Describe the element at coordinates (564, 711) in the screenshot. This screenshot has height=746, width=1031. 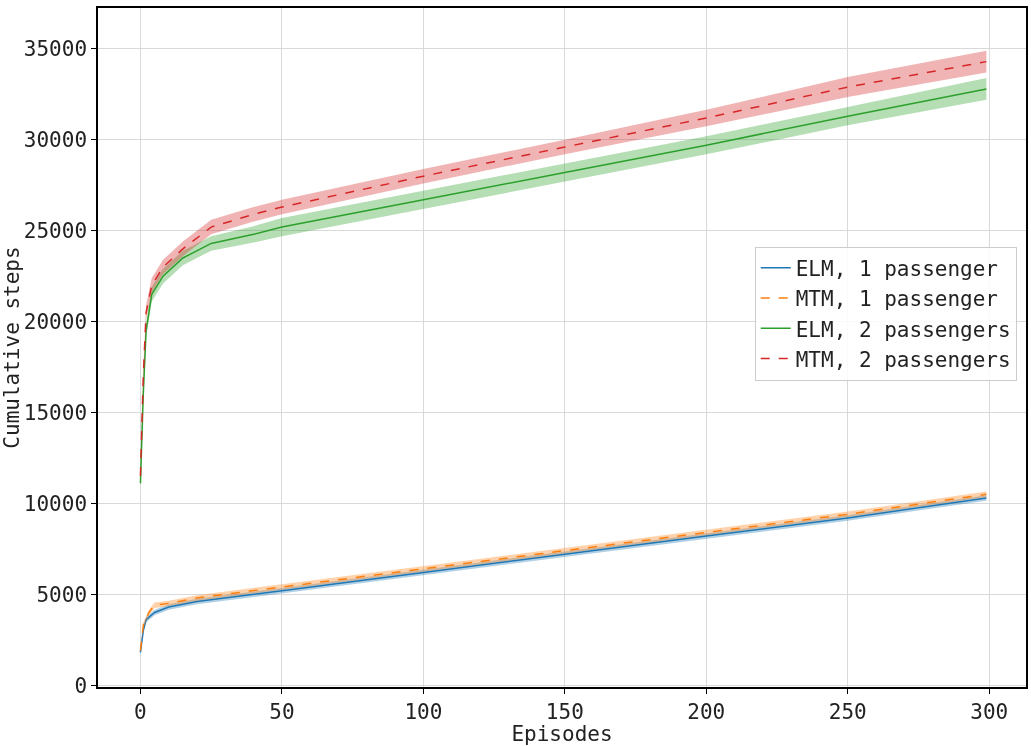
I see `x-tick-label: 150` at that location.